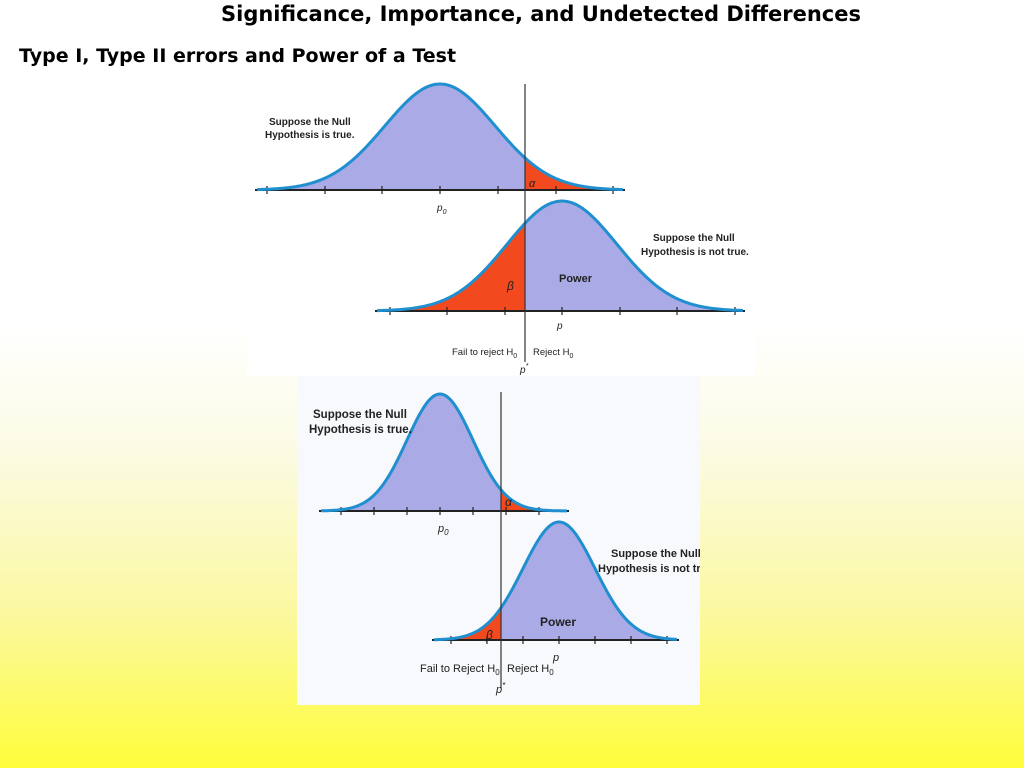 The width and height of the screenshot is (1024, 768). Describe the element at coordinates (649, 569) in the screenshot. I see `null-false-label-line2: Hypothesis is not true` at that location.